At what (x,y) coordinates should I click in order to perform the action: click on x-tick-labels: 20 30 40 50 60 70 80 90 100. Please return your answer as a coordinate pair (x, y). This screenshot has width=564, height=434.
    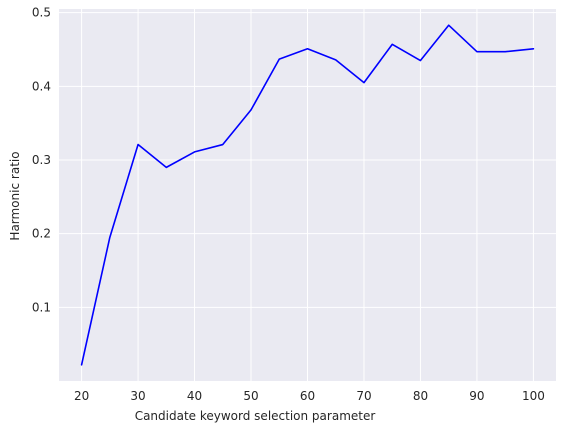
    Looking at the image, I should click on (309, 396).